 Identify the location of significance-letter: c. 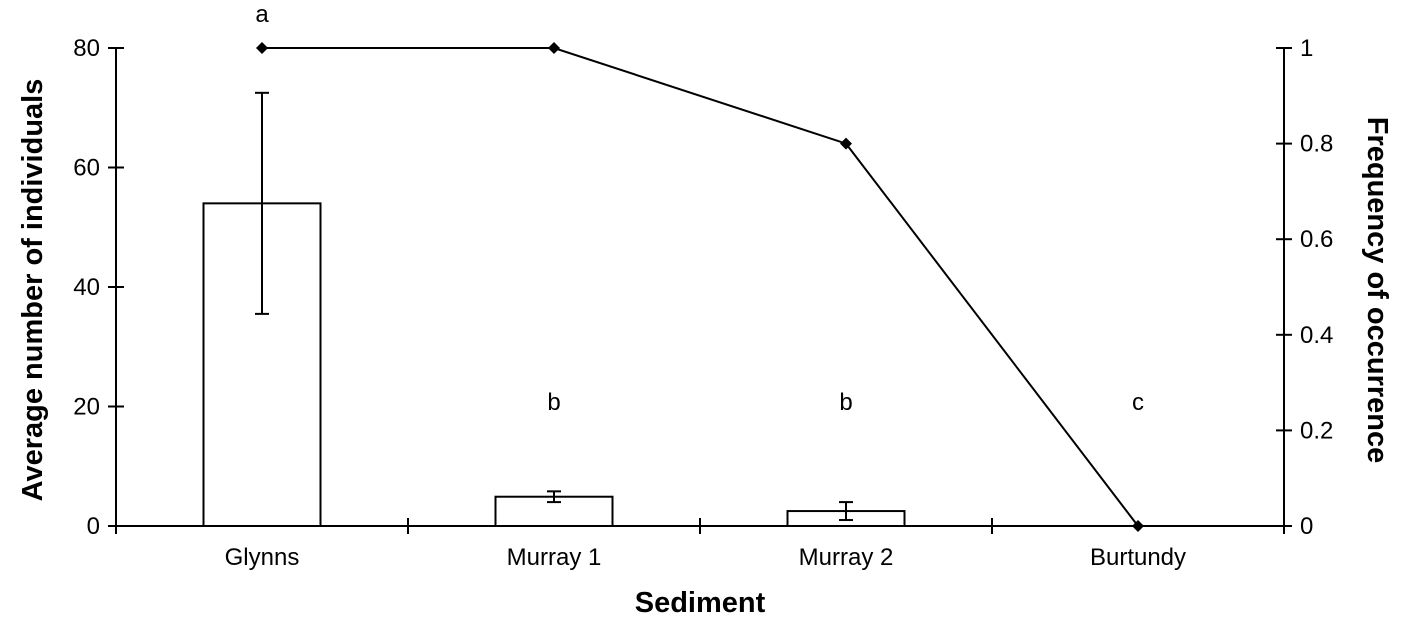
(1138, 402).